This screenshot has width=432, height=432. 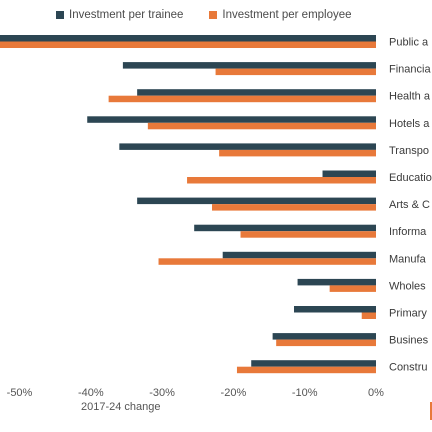 What do you see at coordinates (407, 286) in the screenshot?
I see `category-label: Wholes` at bounding box center [407, 286].